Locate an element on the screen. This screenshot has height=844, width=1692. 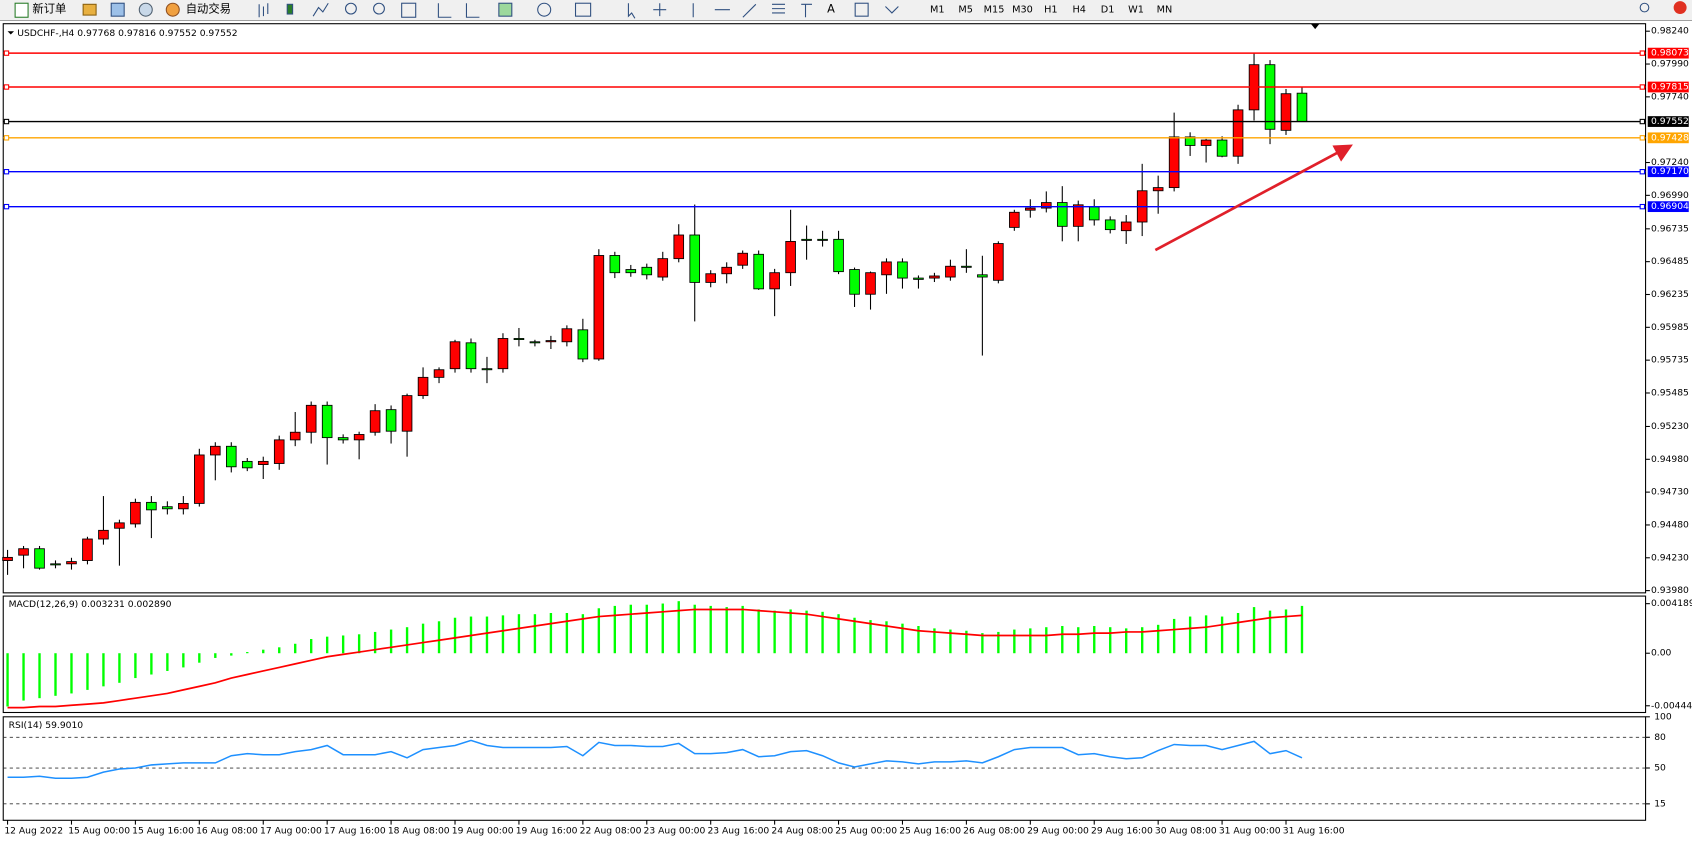
y-tick-label: 0.98240 is located at coordinates (1670, 31).